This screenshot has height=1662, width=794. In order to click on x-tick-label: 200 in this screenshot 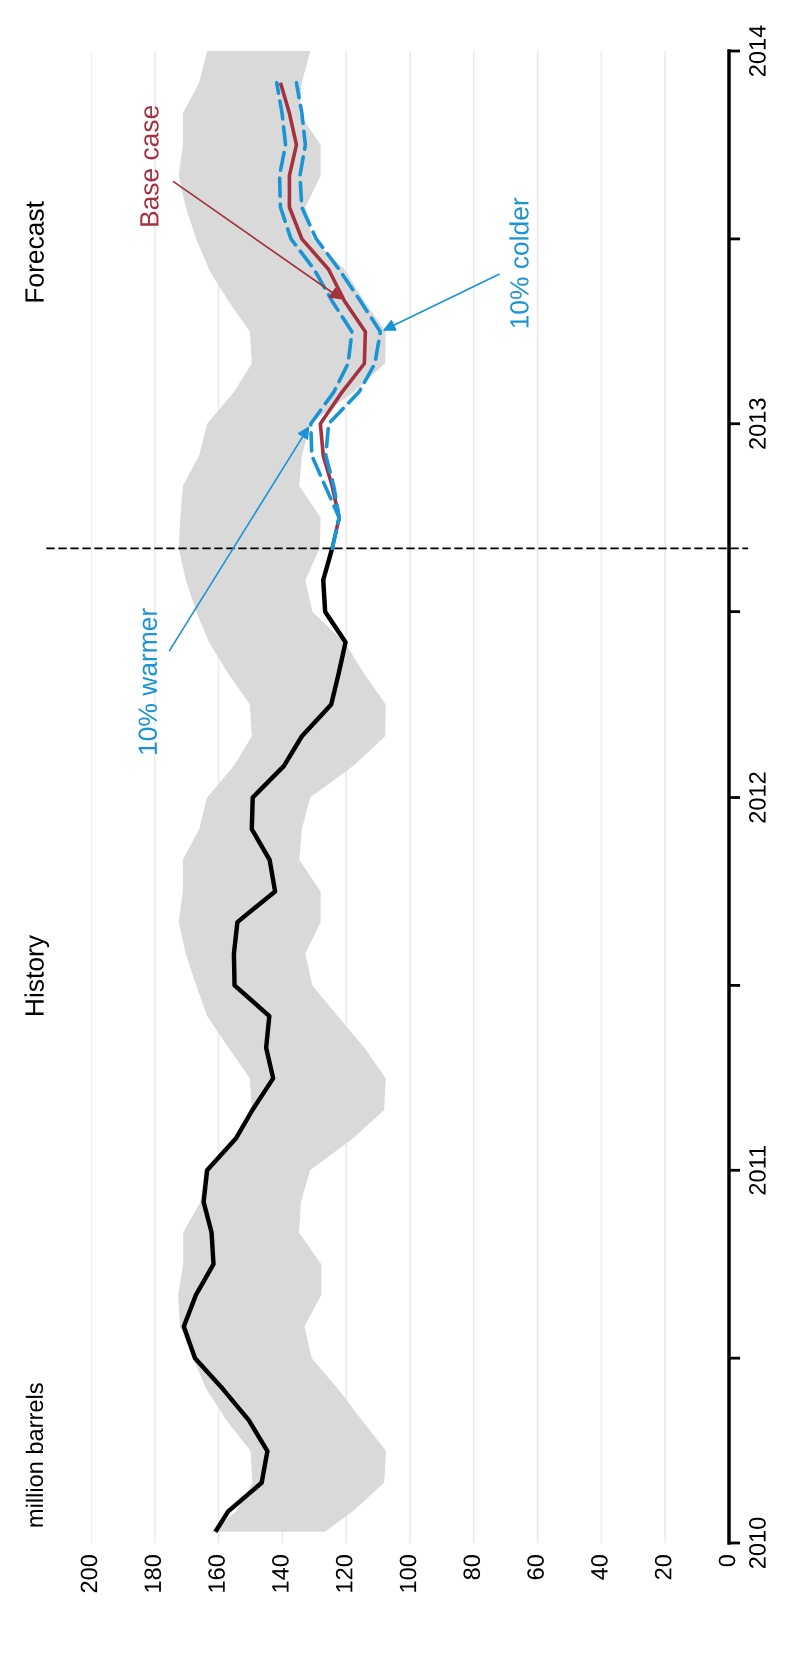, I will do `click(89, 1574)`.